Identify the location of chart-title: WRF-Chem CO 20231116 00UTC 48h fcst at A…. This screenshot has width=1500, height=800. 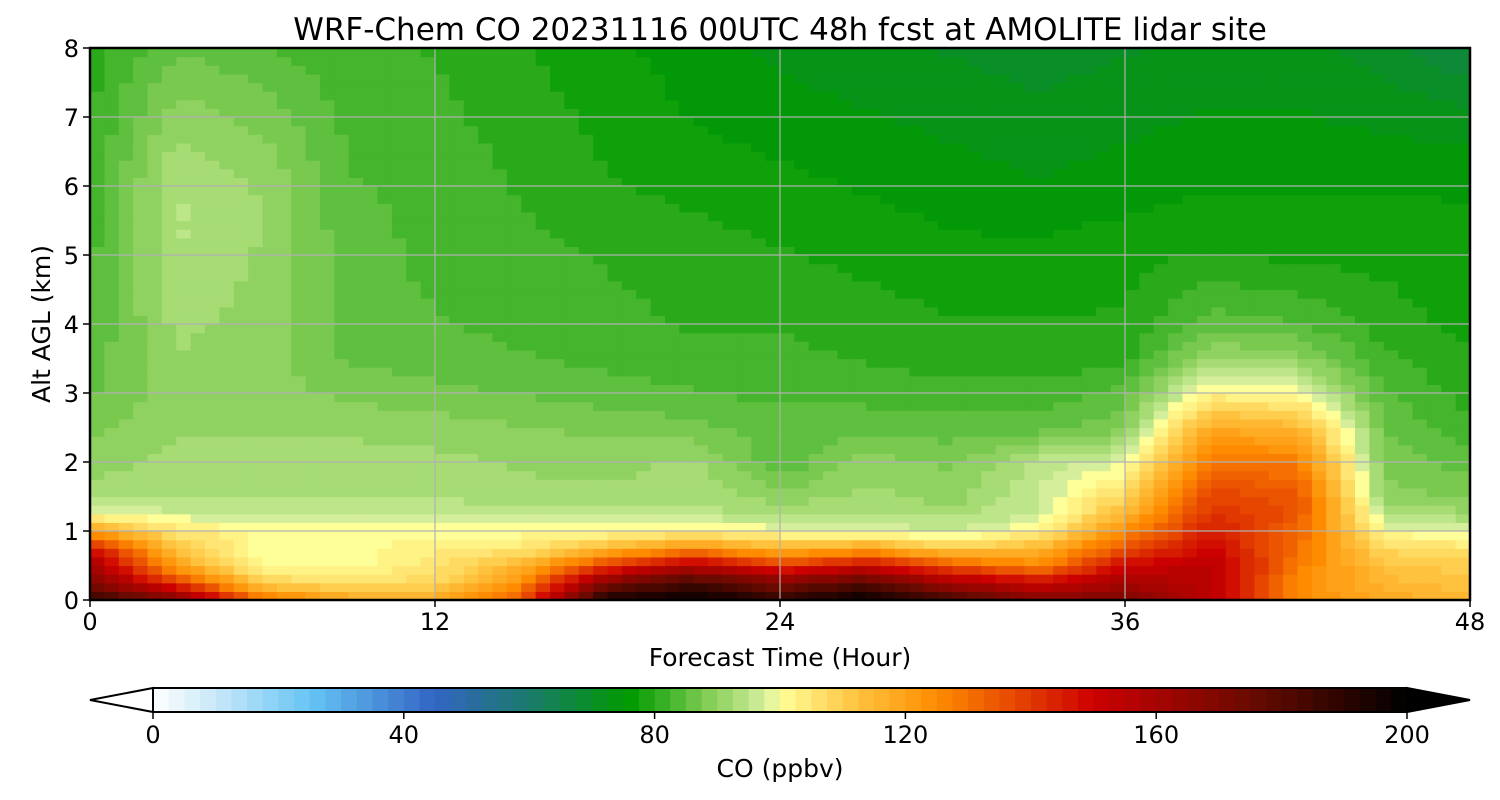
(780, 30).